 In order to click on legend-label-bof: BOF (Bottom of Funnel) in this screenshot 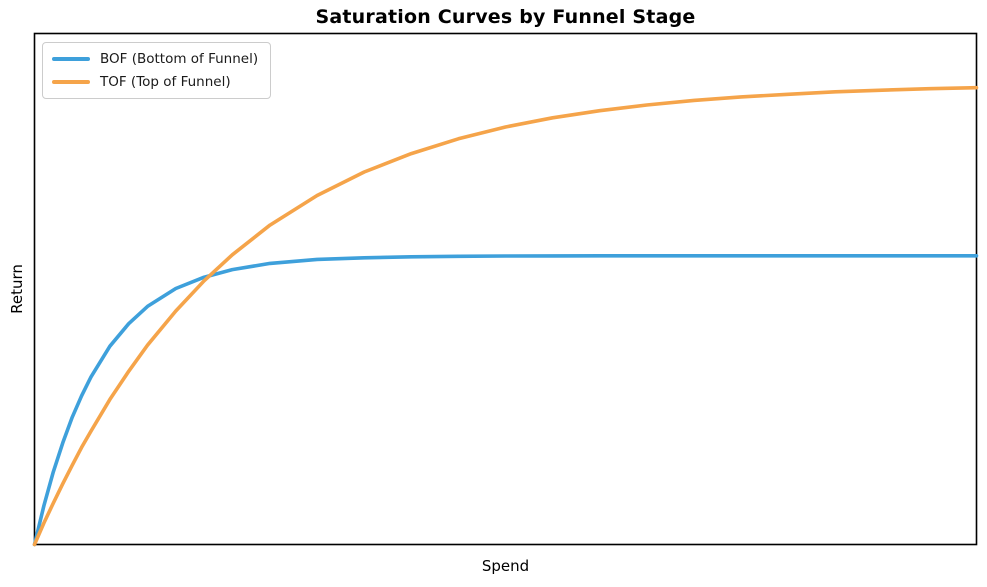, I will do `click(179, 59)`.